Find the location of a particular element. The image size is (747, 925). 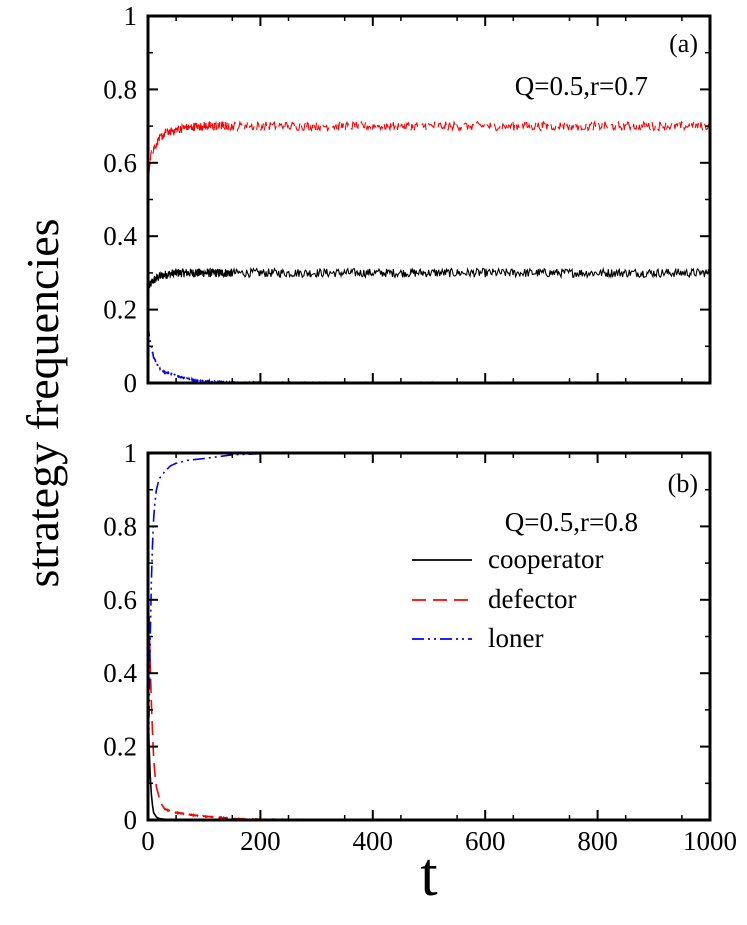

legend-label-loner: loner is located at coordinates (515, 638).